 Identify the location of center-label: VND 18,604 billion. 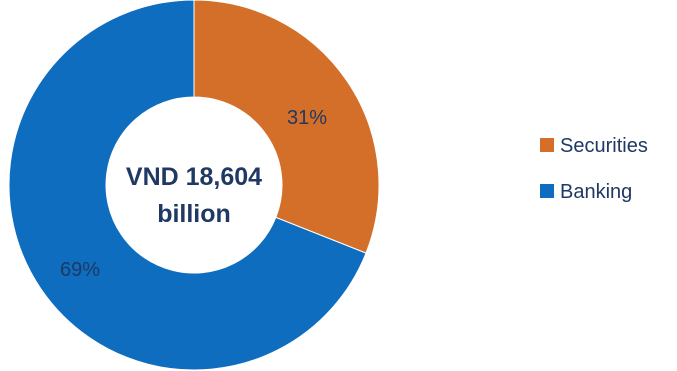
(194, 195).